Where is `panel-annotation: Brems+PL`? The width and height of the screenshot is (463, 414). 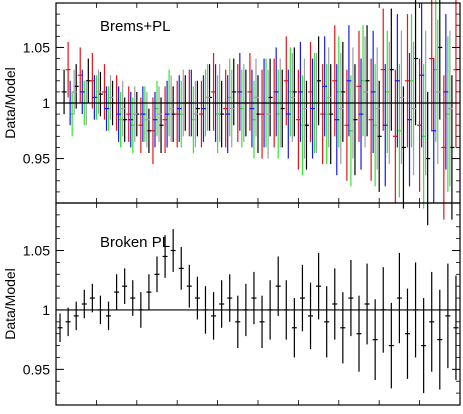
panel-annotation: Brems+PL is located at coordinates (135, 26).